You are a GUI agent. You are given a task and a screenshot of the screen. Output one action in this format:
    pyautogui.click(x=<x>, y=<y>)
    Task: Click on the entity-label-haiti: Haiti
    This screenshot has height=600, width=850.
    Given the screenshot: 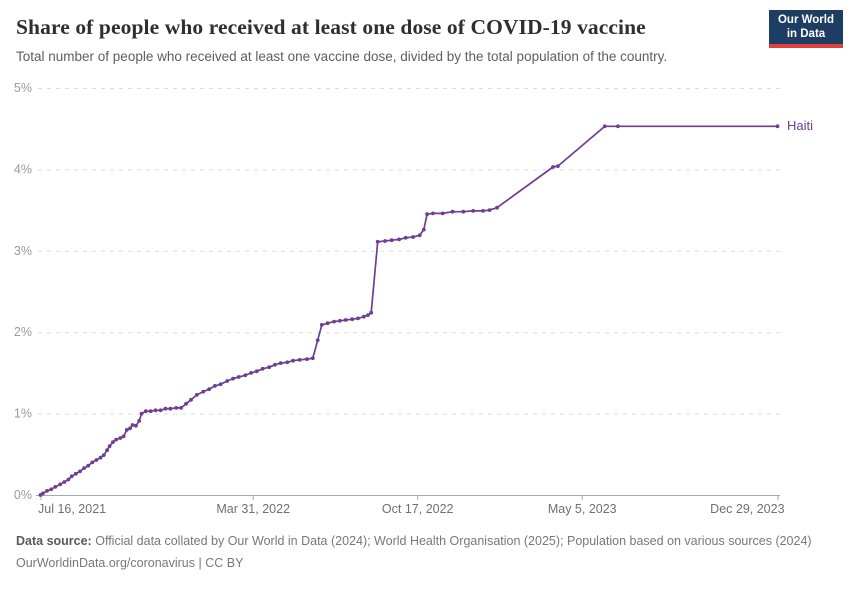 What is the action you would take?
    pyautogui.click(x=800, y=125)
    